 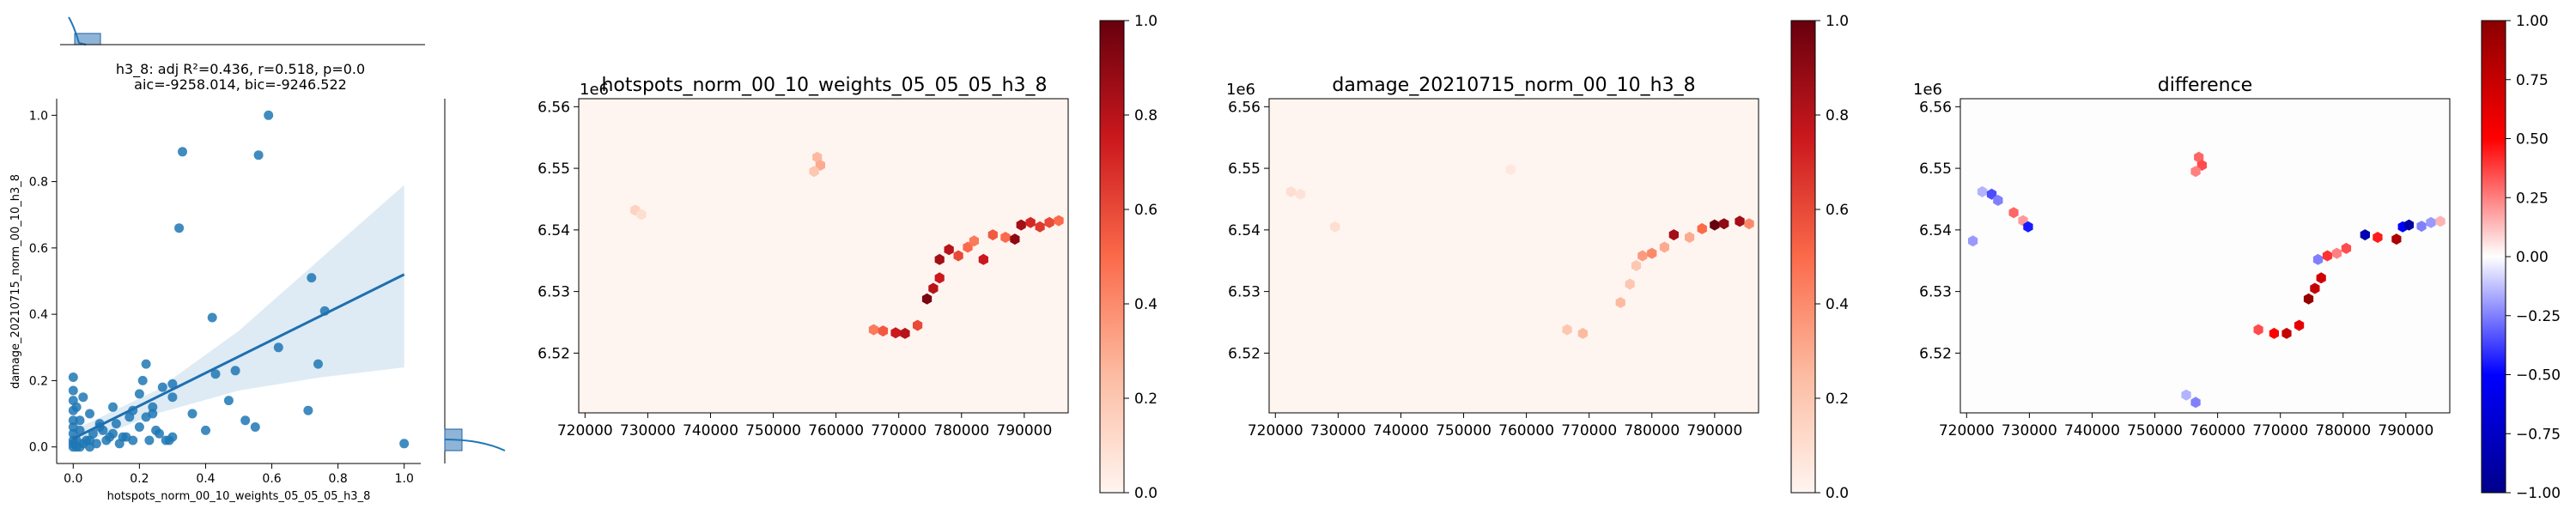 What do you see at coordinates (43, 282) in the screenshot?
I see `y-tick-labels: 0.0 0.2 0.4 0.6 0.8 1.0` at bounding box center [43, 282].